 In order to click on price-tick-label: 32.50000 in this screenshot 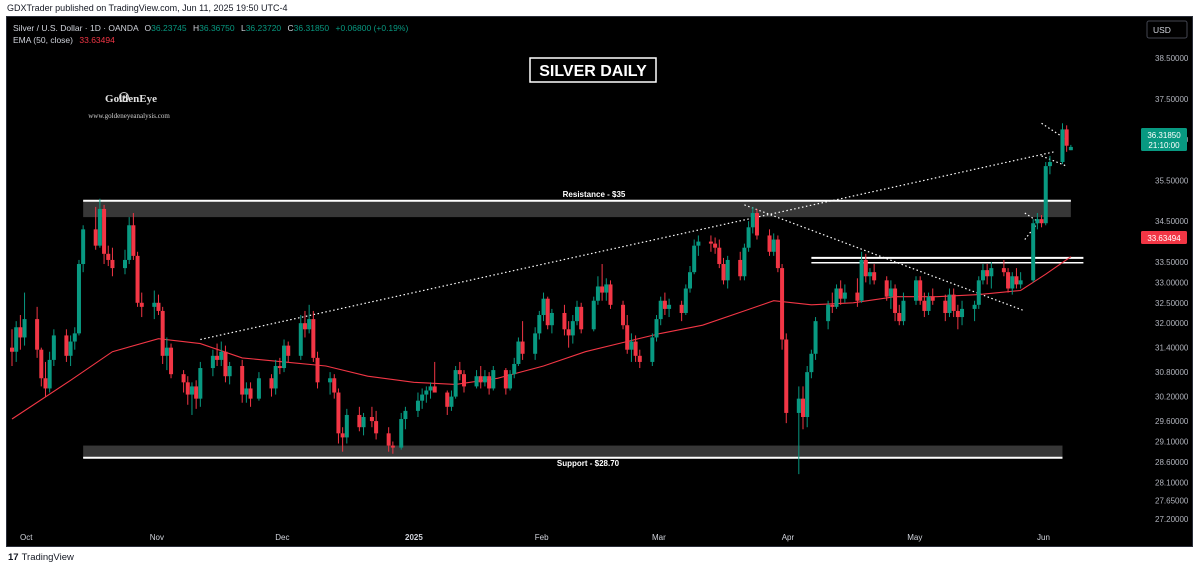, I will do `click(1172, 303)`.